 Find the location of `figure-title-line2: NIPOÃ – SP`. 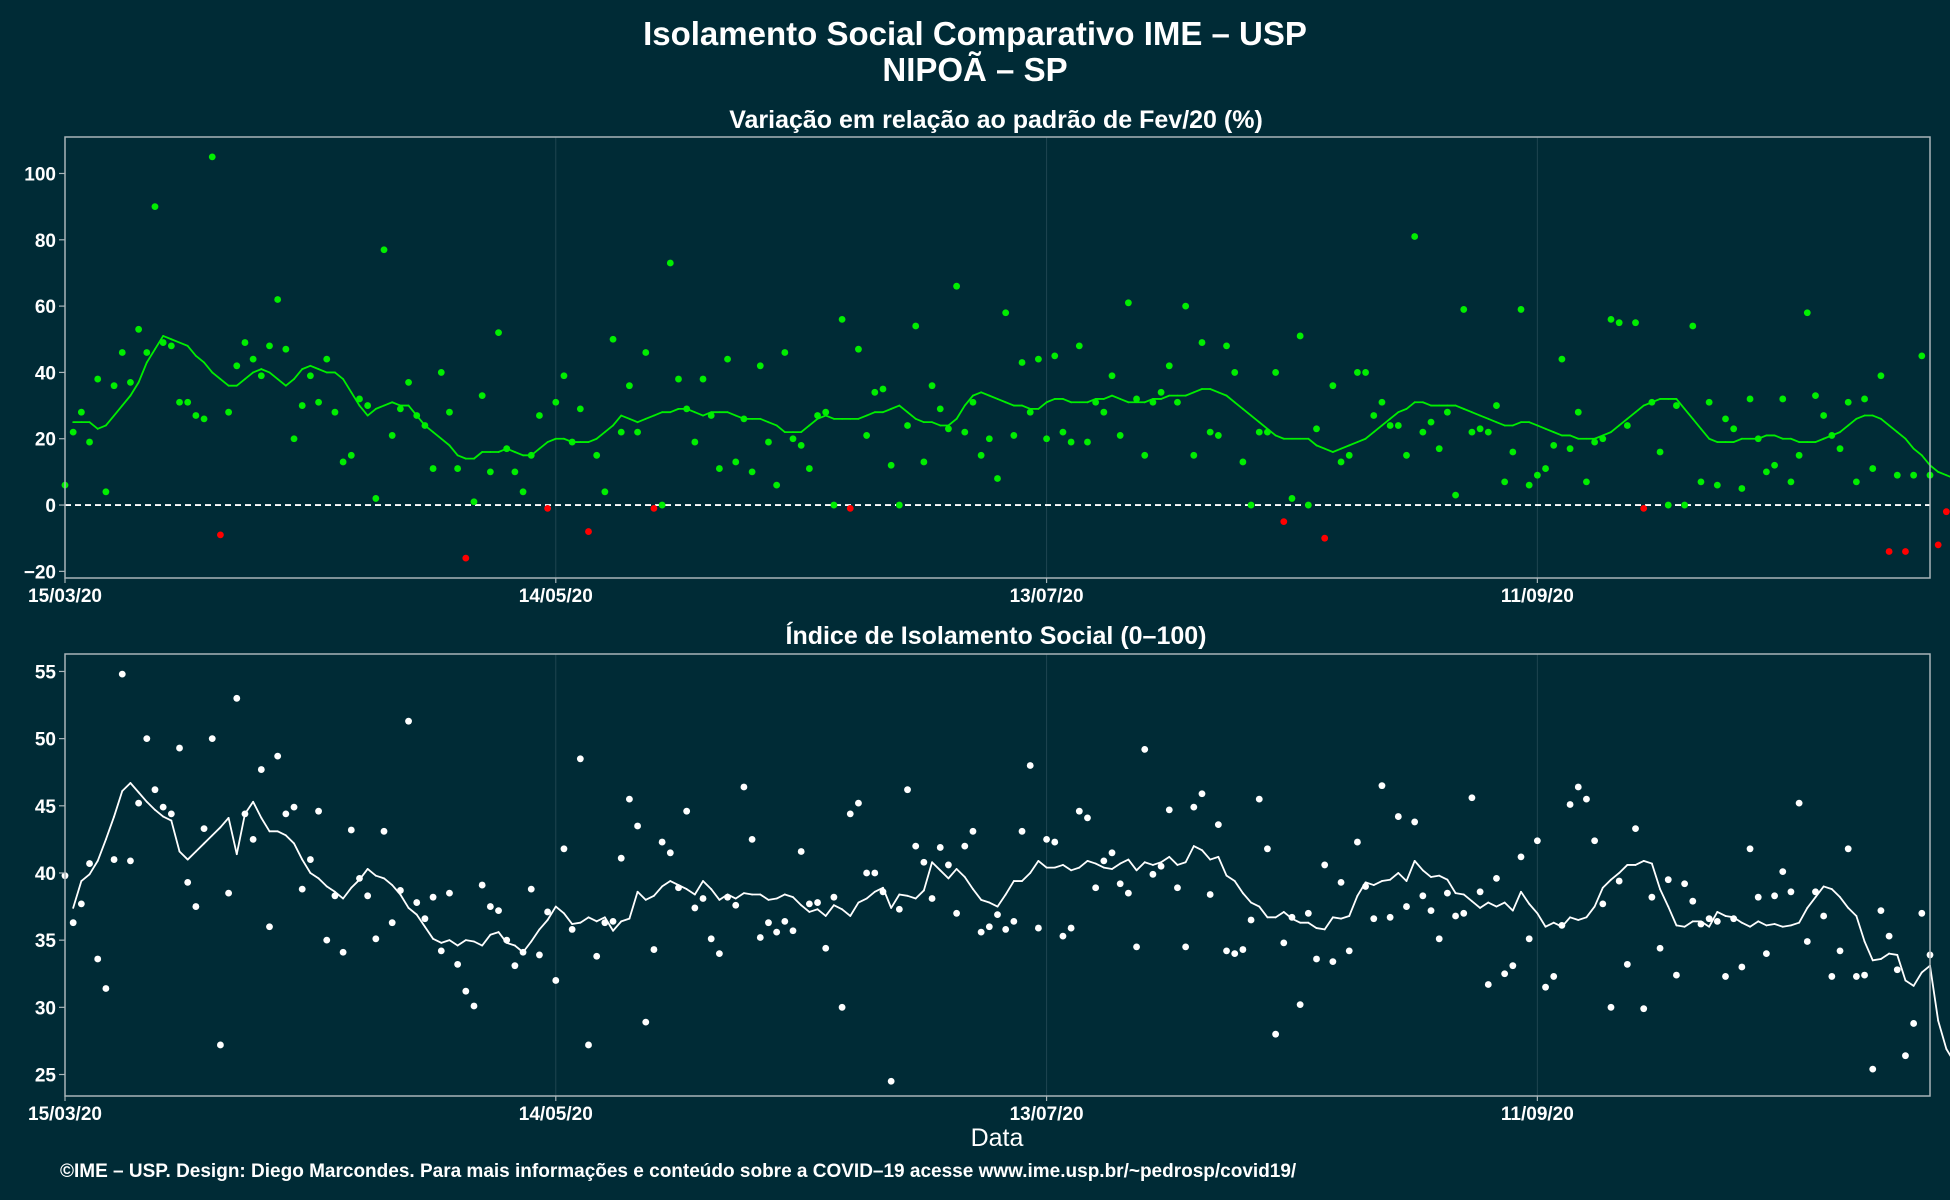

figure-title-line2: NIPOÃ – SP is located at coordinates (974, 69).